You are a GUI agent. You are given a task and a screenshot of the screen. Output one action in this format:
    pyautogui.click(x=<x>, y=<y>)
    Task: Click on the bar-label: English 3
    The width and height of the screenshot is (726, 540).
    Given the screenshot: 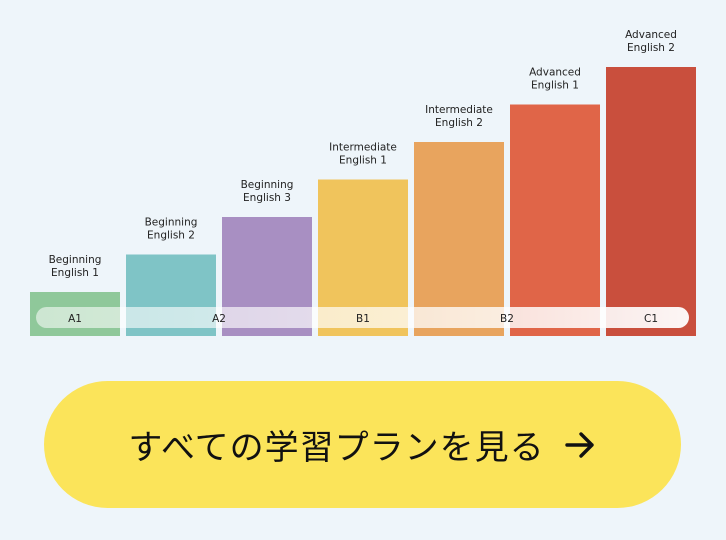 What is the action you would take?
    pyautogui.click(x=267, y=198)
    